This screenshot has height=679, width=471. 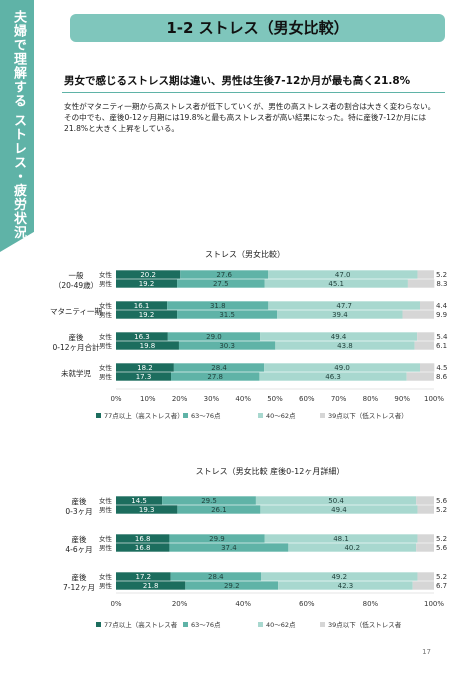 I want to click on data-label: 16.3, so click(x=142, y=337).